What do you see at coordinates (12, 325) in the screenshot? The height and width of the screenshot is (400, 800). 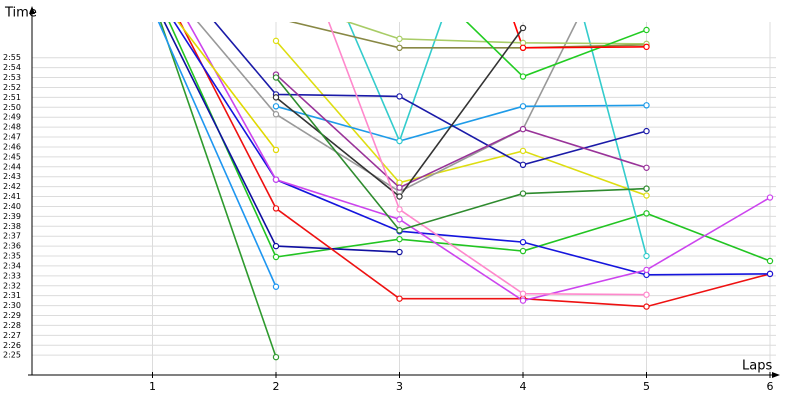 I see `y-tick-label: 2:28` at bounding box center [12, 325].